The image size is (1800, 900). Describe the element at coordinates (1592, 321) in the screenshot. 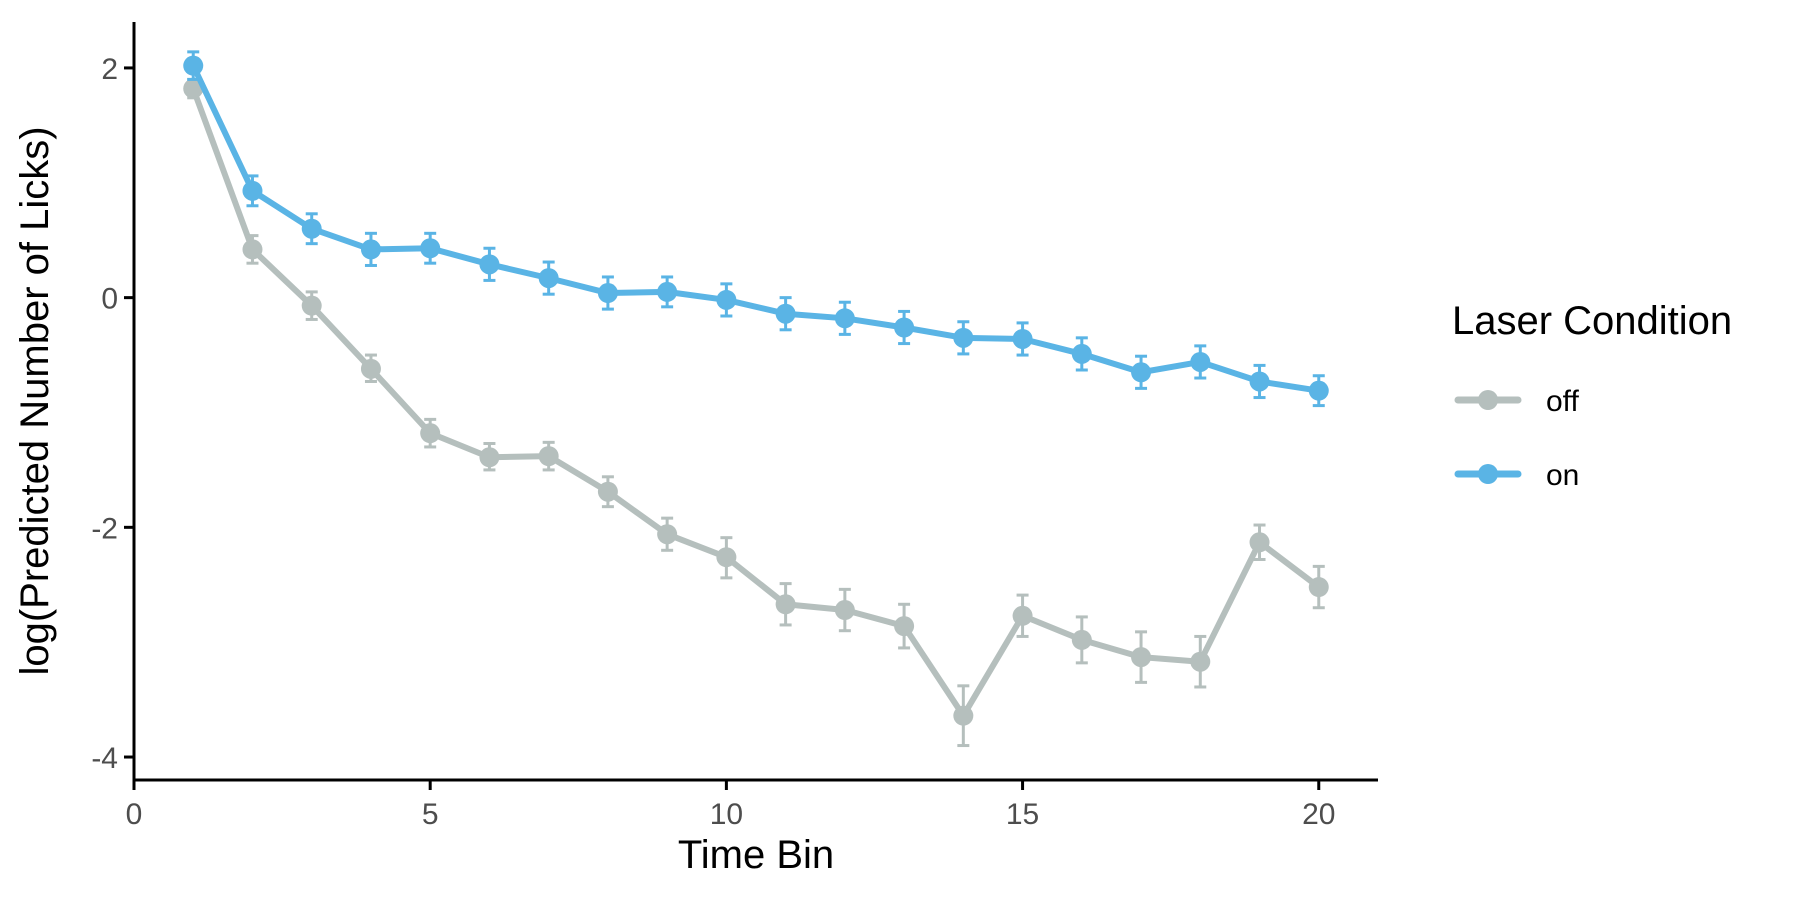

I see `legend-title: Laser Condition` at that location.